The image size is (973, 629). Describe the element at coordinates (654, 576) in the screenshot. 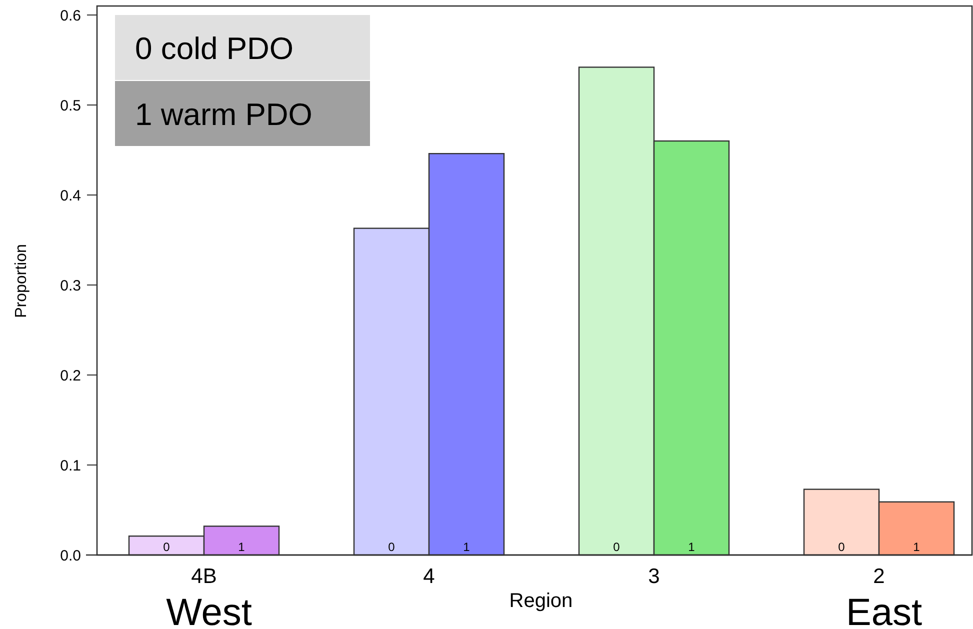

I see `x-tick-label: 3` at that location.